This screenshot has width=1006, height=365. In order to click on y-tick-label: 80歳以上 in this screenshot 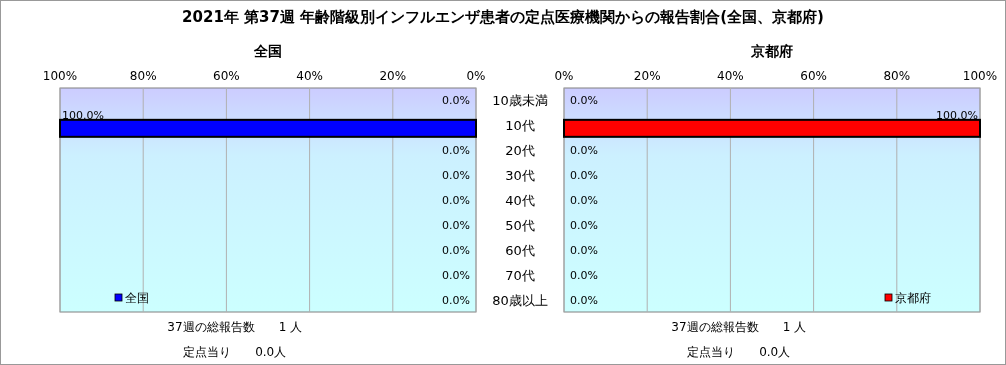, I will do `click(520, 300)`.